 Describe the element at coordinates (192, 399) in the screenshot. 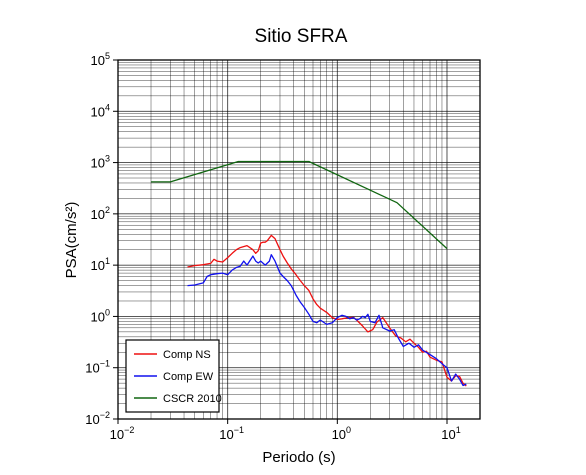

I see `legend-label: CSCR 2010` at that location.